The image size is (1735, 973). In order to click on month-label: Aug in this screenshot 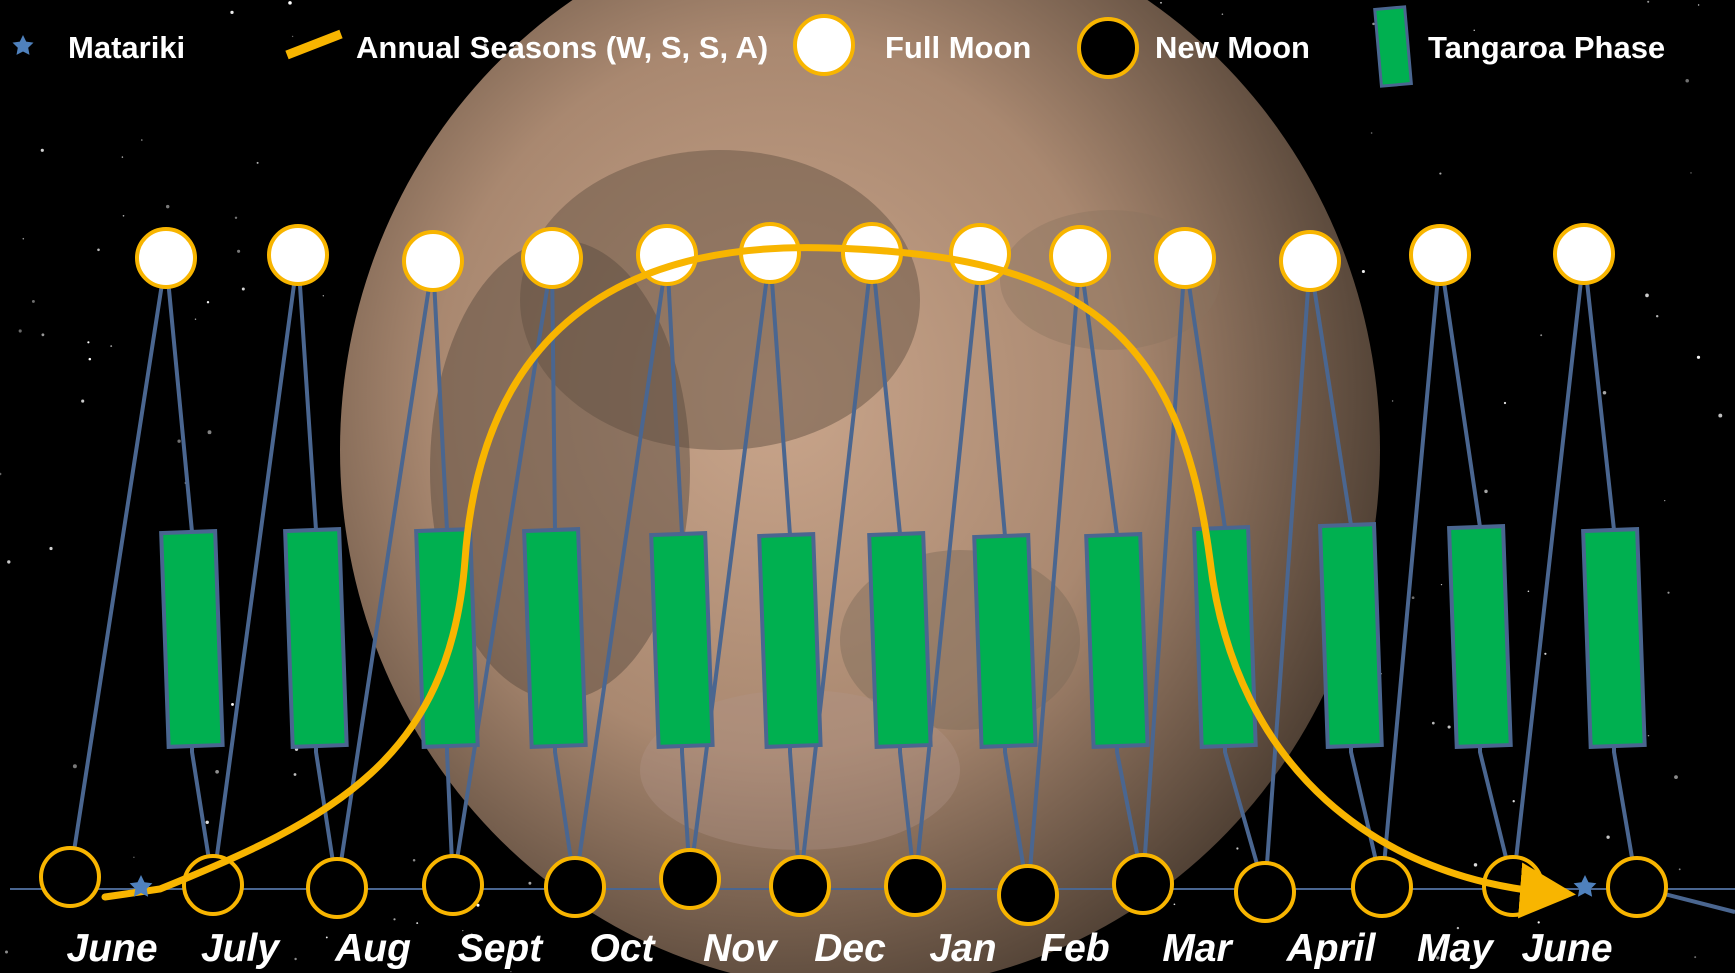, I will do `click(372, 948)`.